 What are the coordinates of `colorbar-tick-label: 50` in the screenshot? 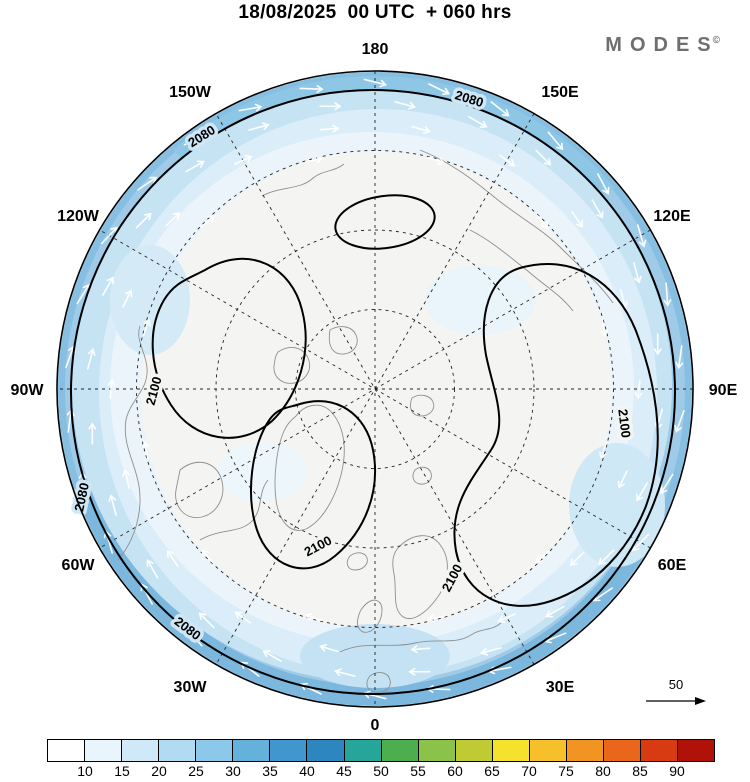 It's located at (381, 771).